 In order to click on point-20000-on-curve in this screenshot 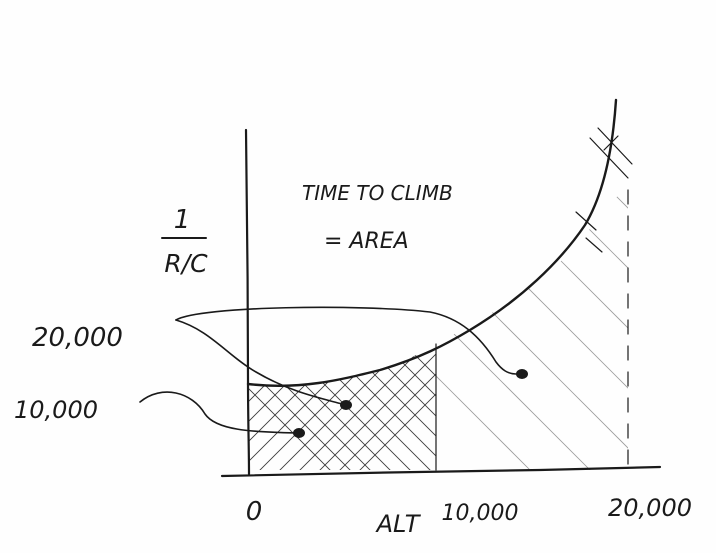, I will do `click(522, 374)`.